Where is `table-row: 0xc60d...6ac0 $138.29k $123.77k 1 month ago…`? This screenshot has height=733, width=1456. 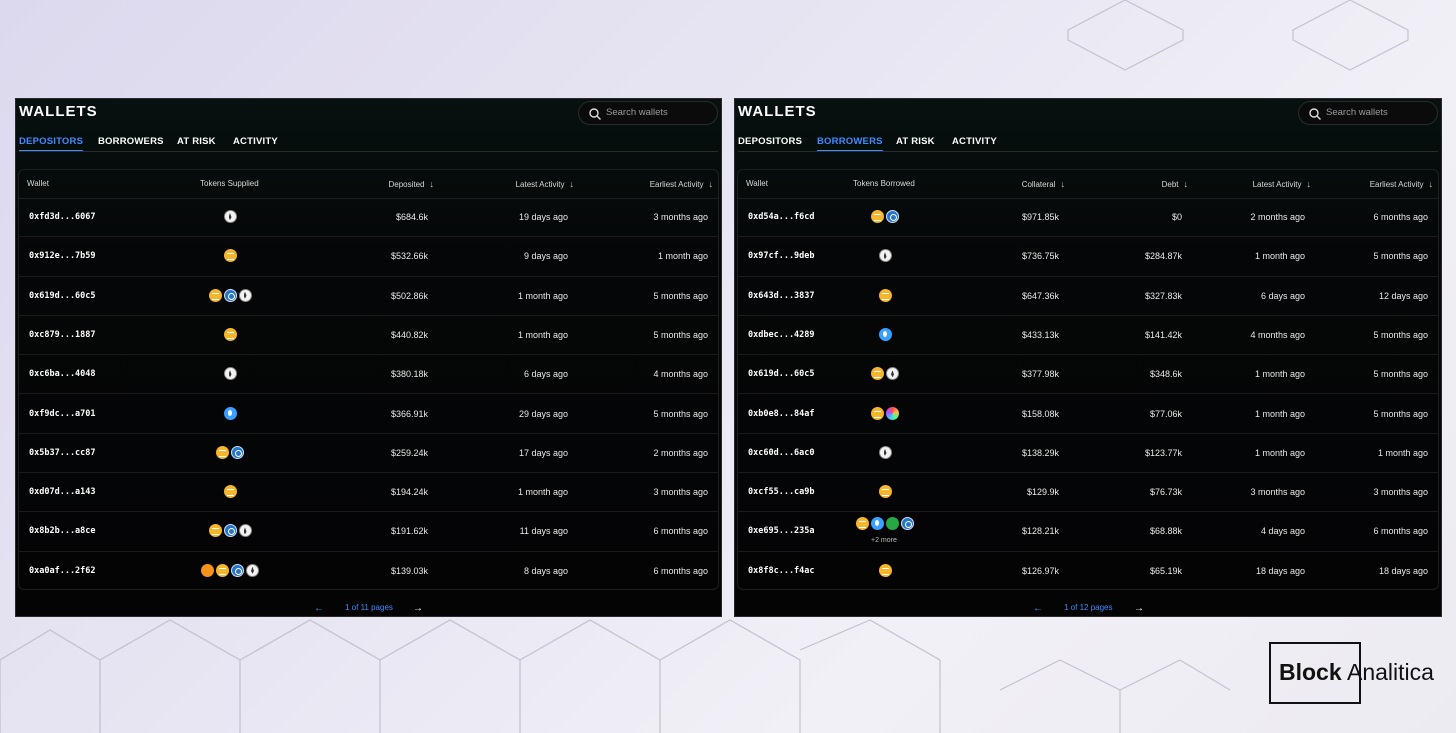 table-row: 0xc60d...6ac0 $138.29k $123.77k 1 month ago… is located at coordinates (1088, 454).